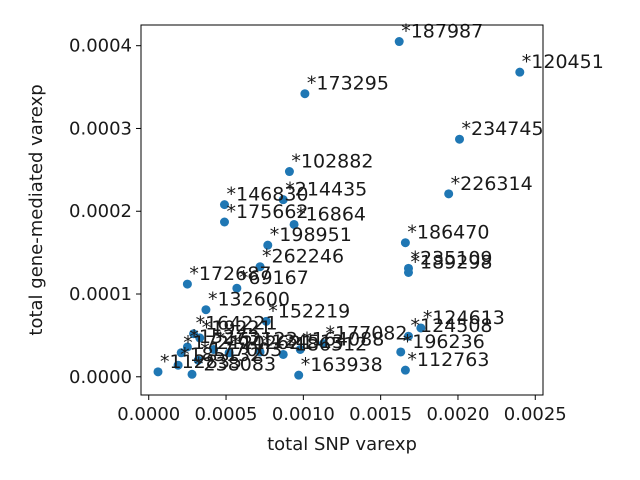 This screenshot has width=640, height=480. I want to click on data-point-label: *172687, so click(230, 274).